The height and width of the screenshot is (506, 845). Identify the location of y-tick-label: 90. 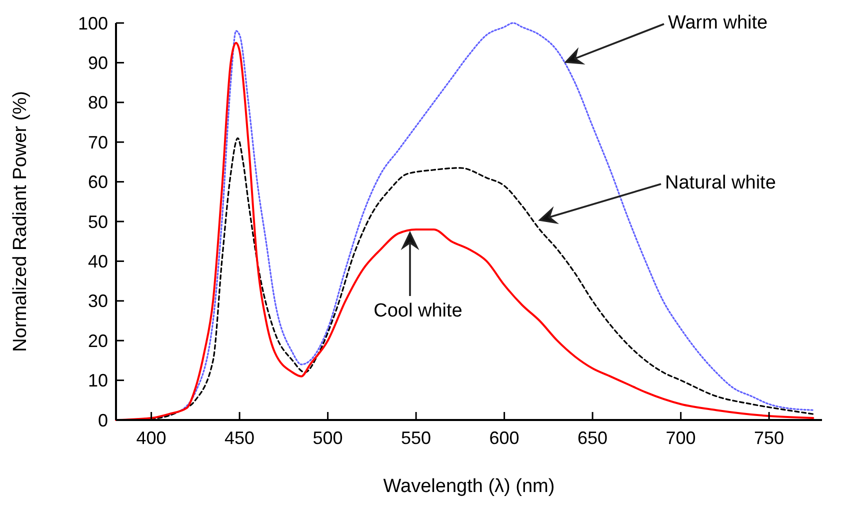
(98, 63).